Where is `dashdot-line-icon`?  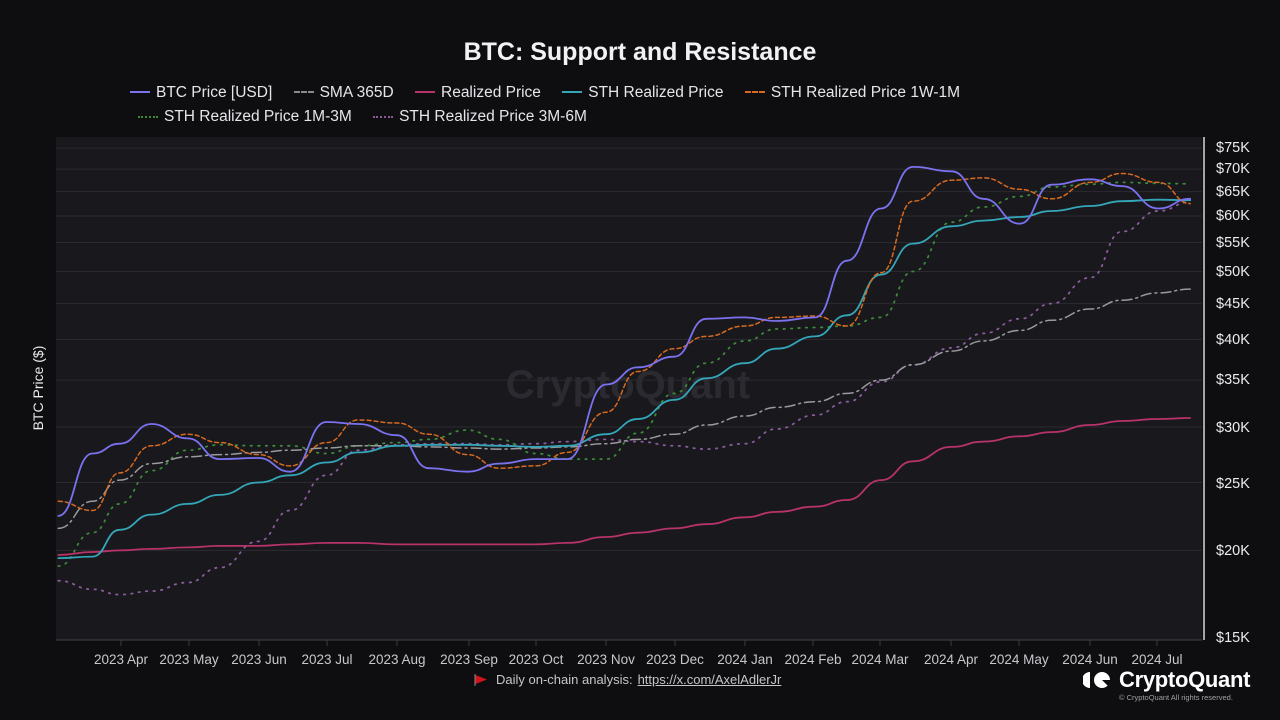 dashdot-line-icon is located at coordinates (303, 92).